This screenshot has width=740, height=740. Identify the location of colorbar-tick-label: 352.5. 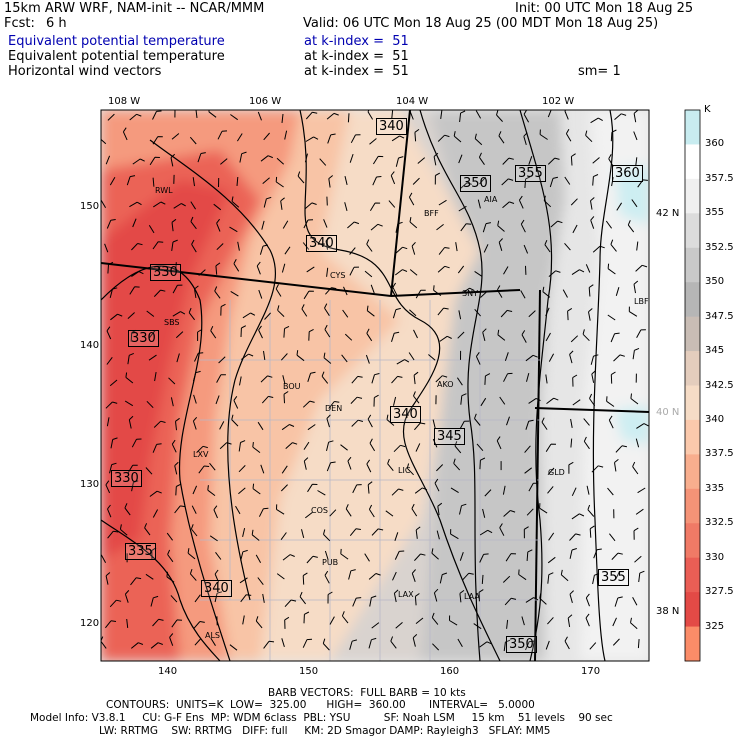
(719, 247).